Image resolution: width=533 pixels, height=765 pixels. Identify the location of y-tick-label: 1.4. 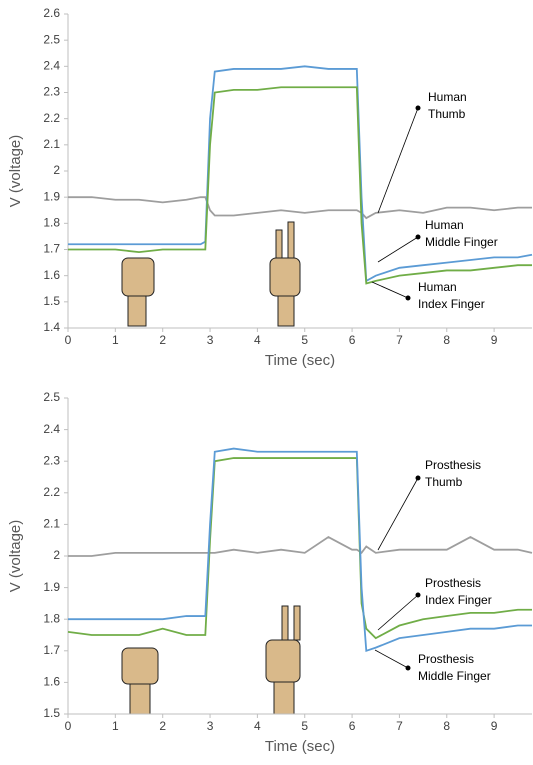
(51, 327).